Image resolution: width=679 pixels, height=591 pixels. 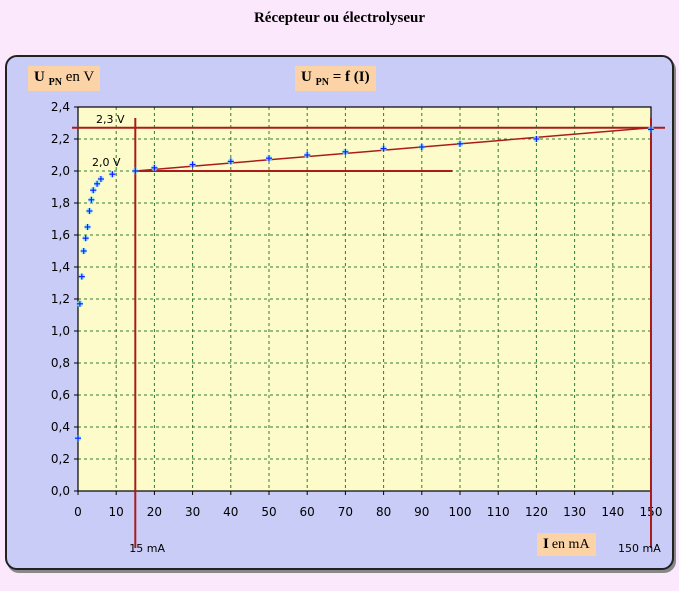 What do you see at coordinates (60, 299) in the screenshot?
I see `y-tick-label: 1,2` at bounding box center [60, 299].